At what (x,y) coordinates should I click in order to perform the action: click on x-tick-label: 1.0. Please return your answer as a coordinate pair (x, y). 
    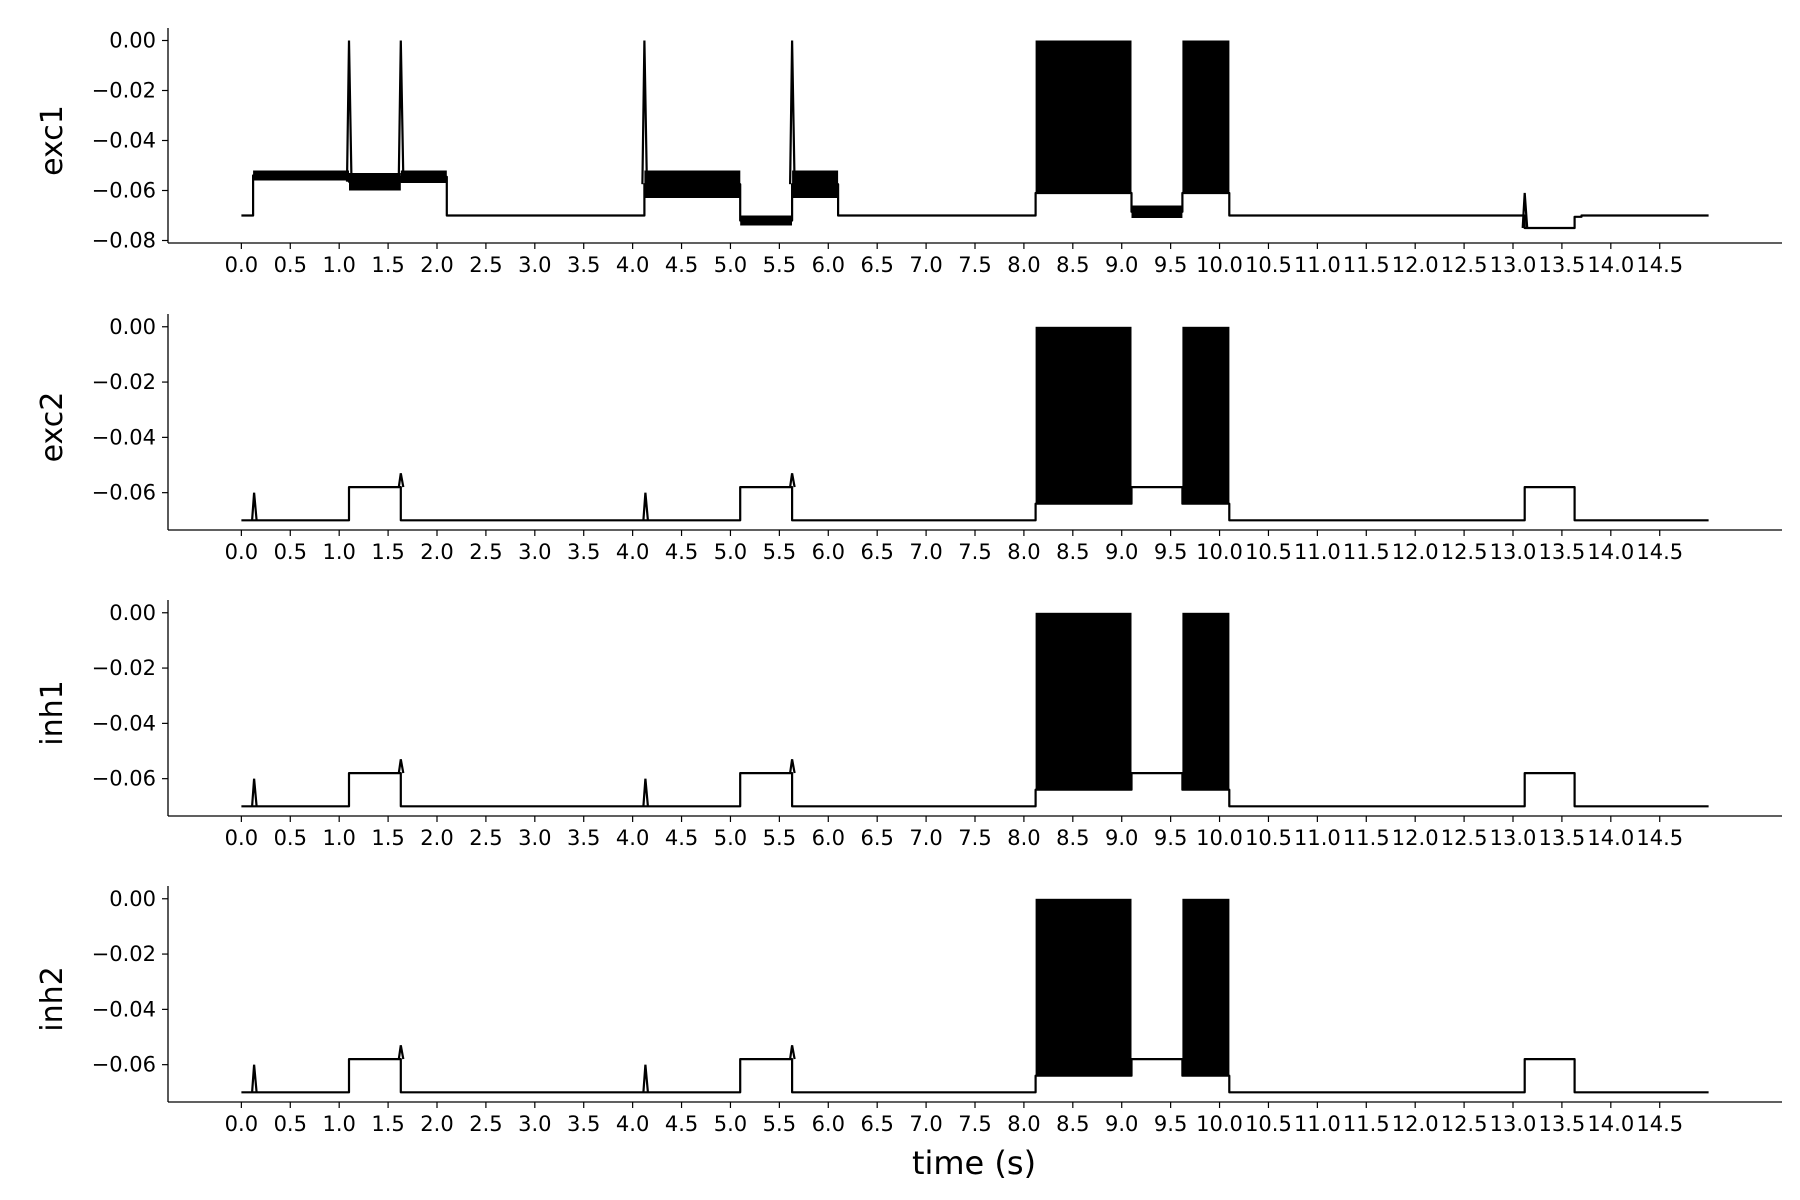
    Looking at the image, I should click on (338, 838).